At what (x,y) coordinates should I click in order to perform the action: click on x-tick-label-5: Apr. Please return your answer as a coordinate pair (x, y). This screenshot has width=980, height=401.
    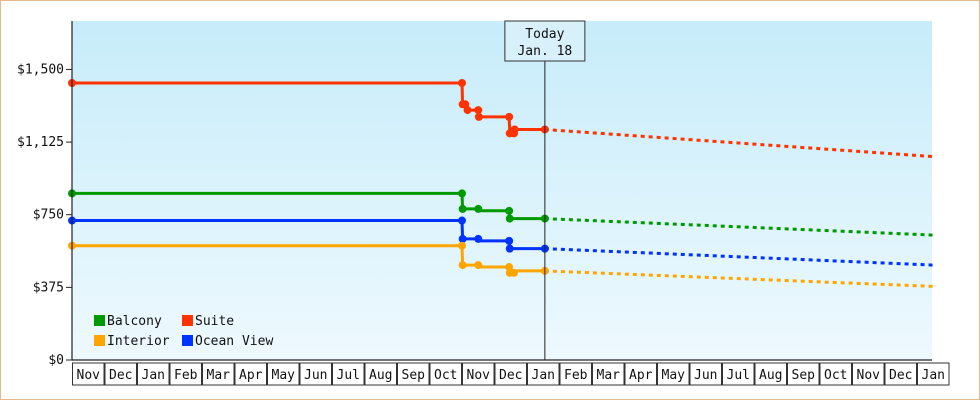
    Looking at the image, I should click on (251, 375).